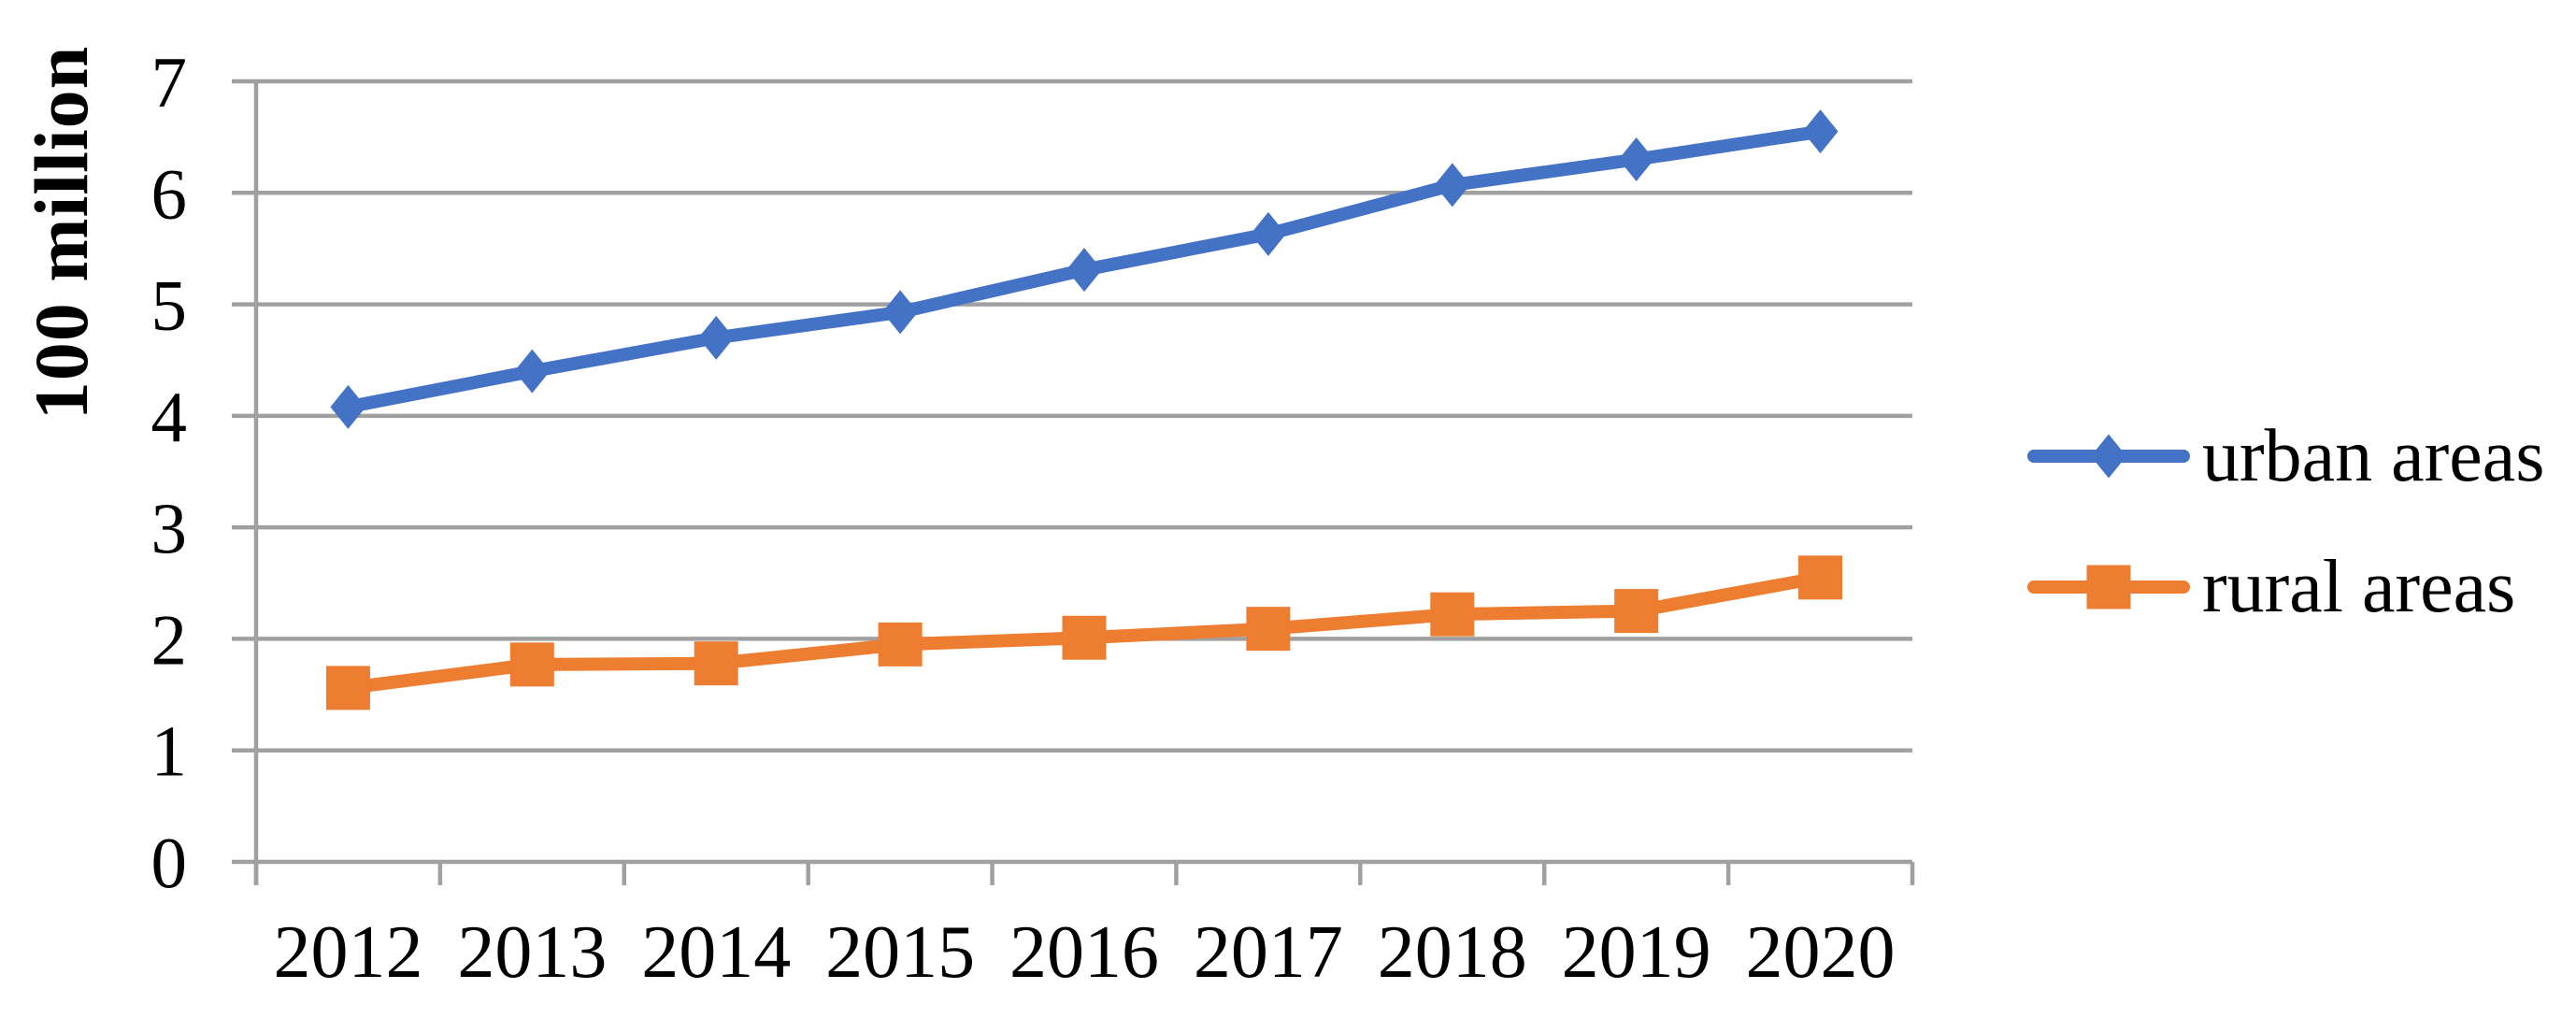  Describe the element at coordinates (169, 863) in the screenshot. I see `y-tick-label: 0` at that location.